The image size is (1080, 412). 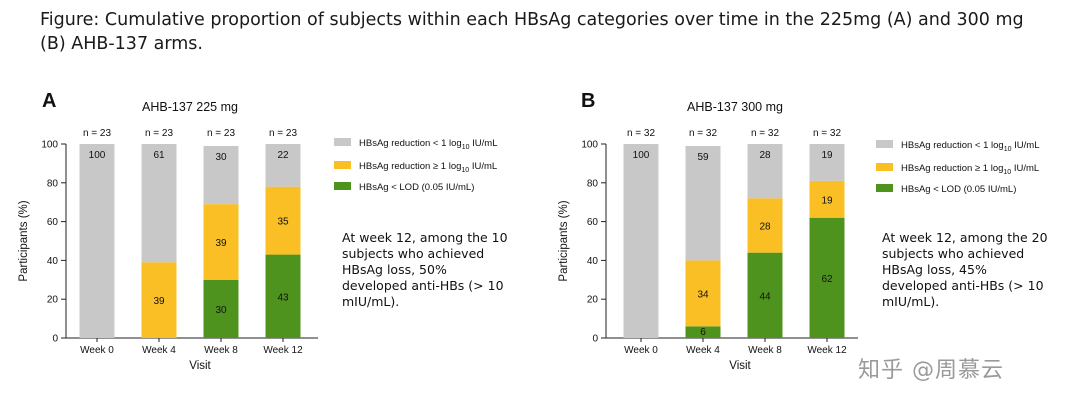 What do you see at coordinates (423, 285) in the screenshot?
I see `panel-a-annotation-line: developed anti-HBs (> 10` at bounding box center [423, 285].